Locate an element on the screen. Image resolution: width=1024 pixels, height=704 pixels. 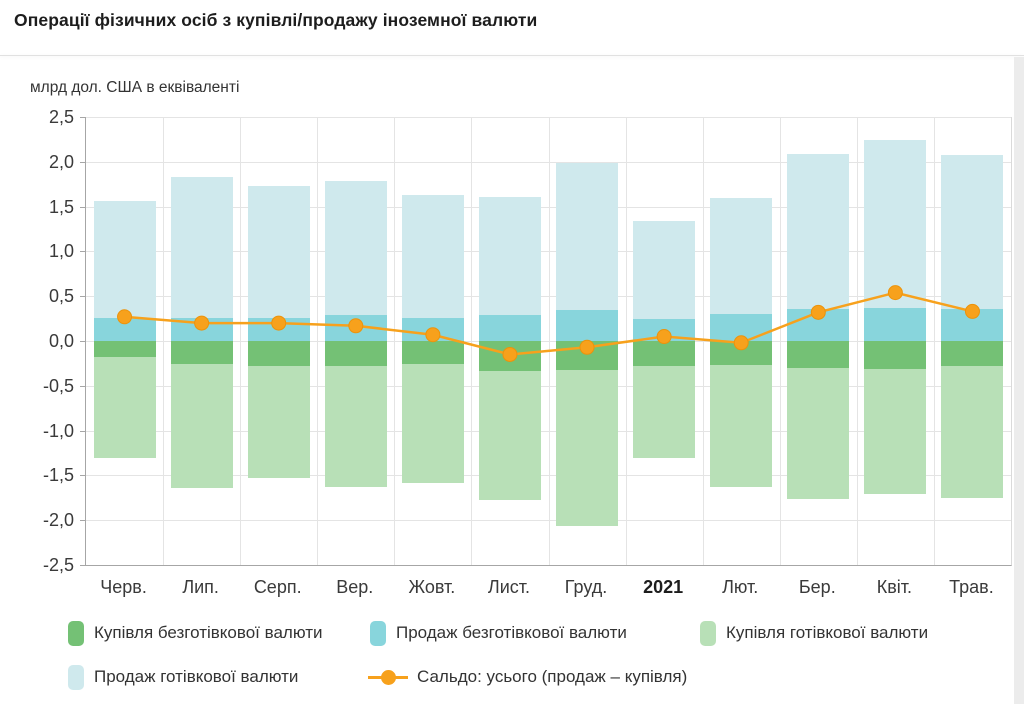
x-tick-label: 2021 is located at coordinates (663, 587).